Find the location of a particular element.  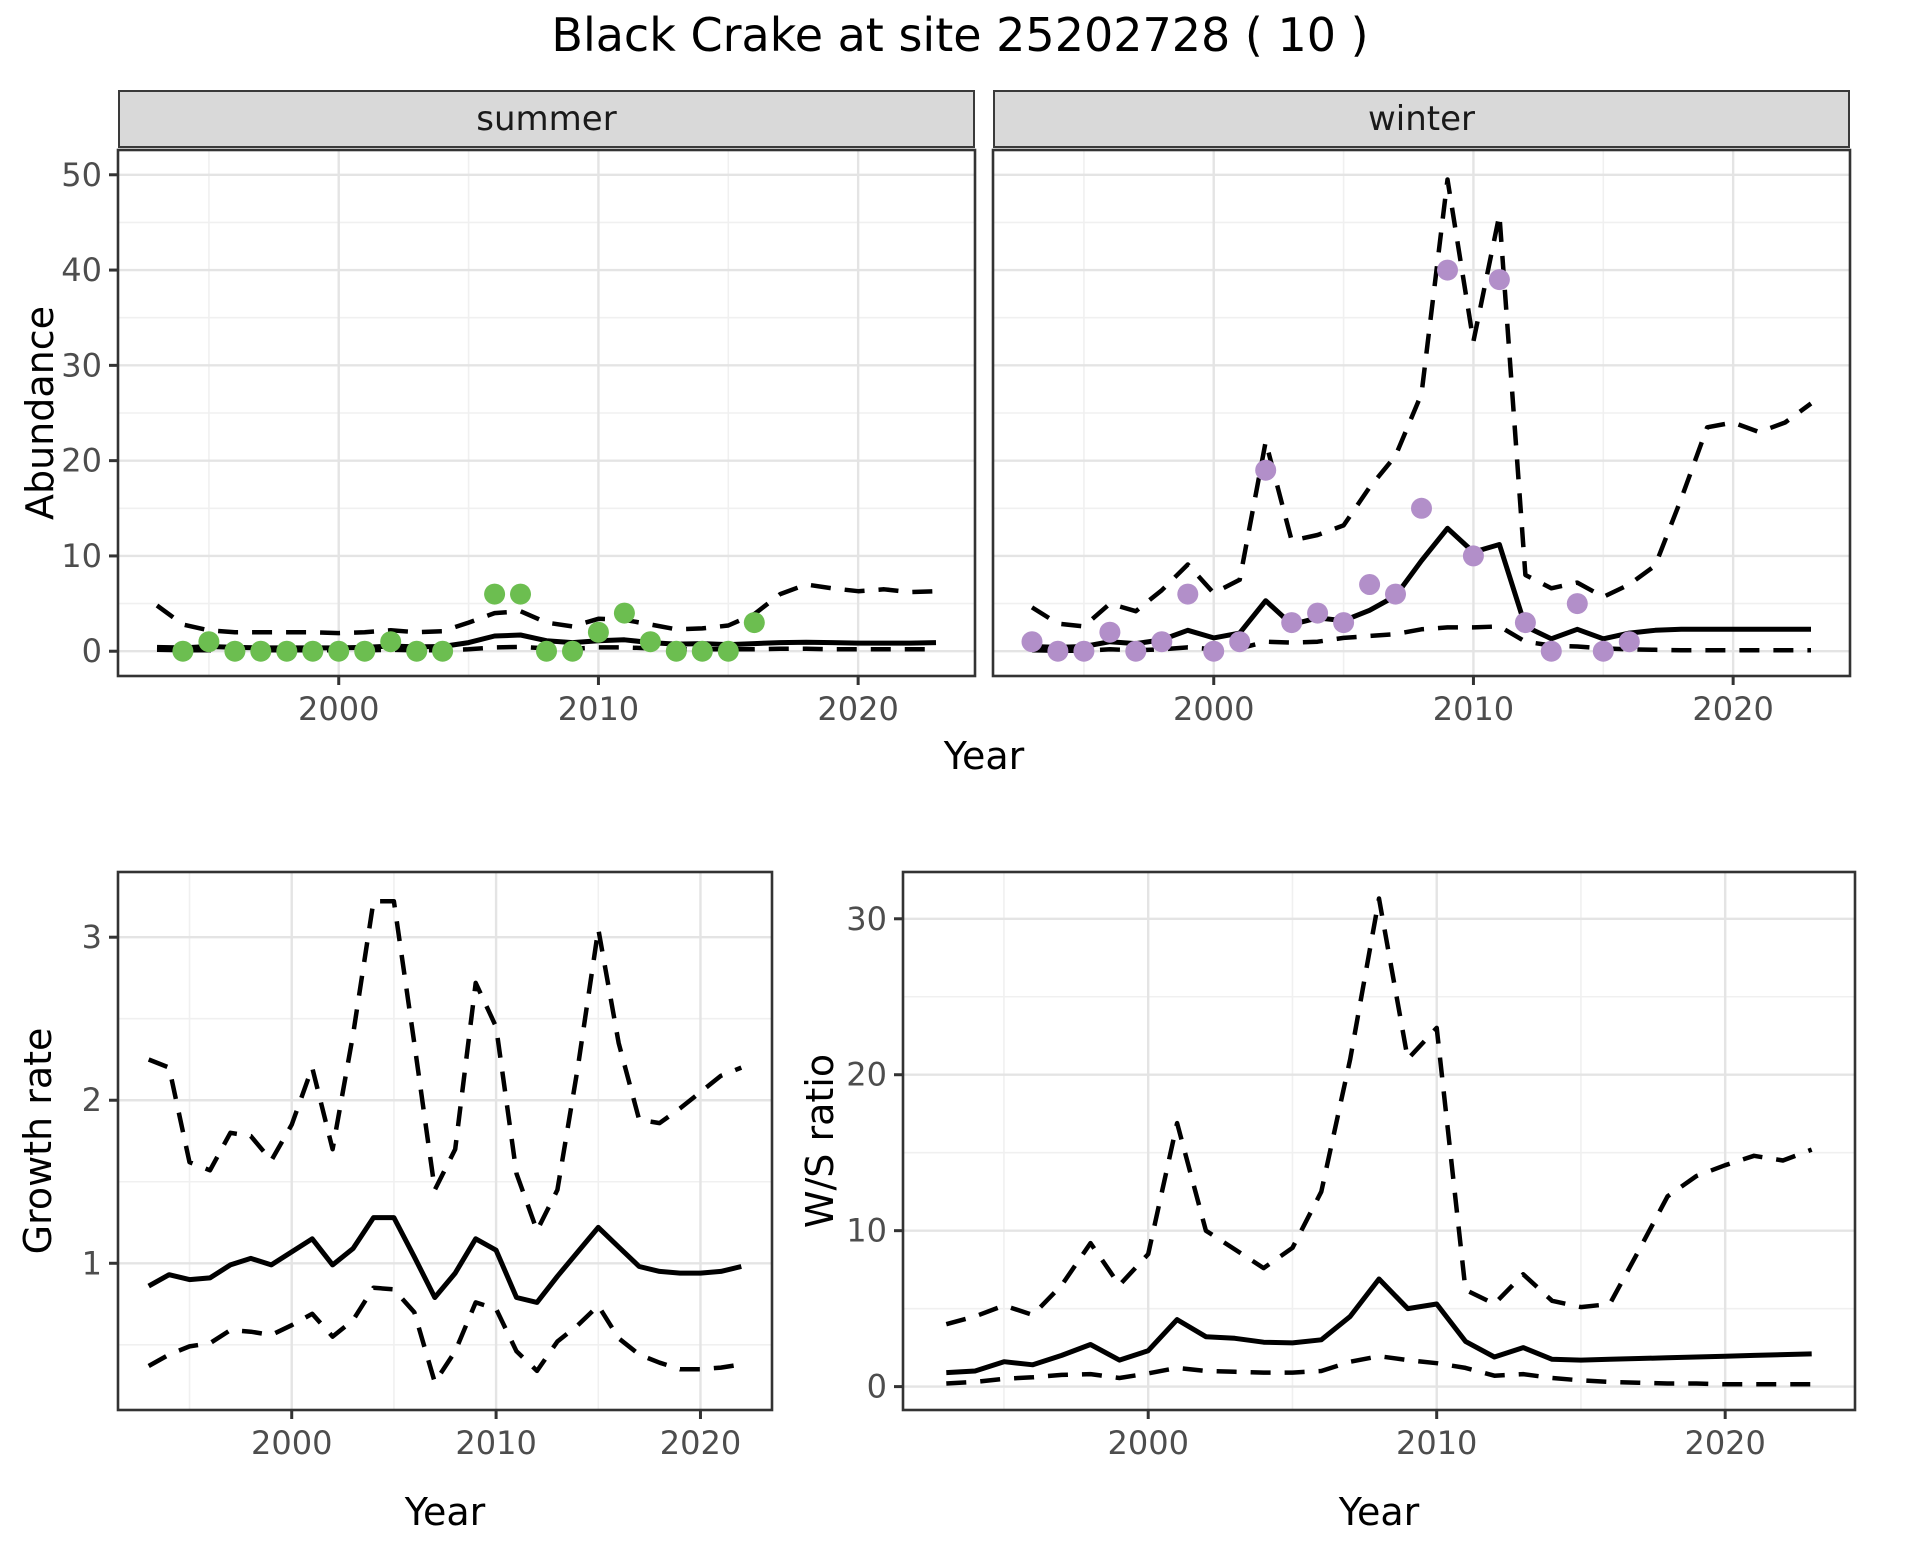

abundance-winter-upper-ci-line is located at coordinates (1421, 403).